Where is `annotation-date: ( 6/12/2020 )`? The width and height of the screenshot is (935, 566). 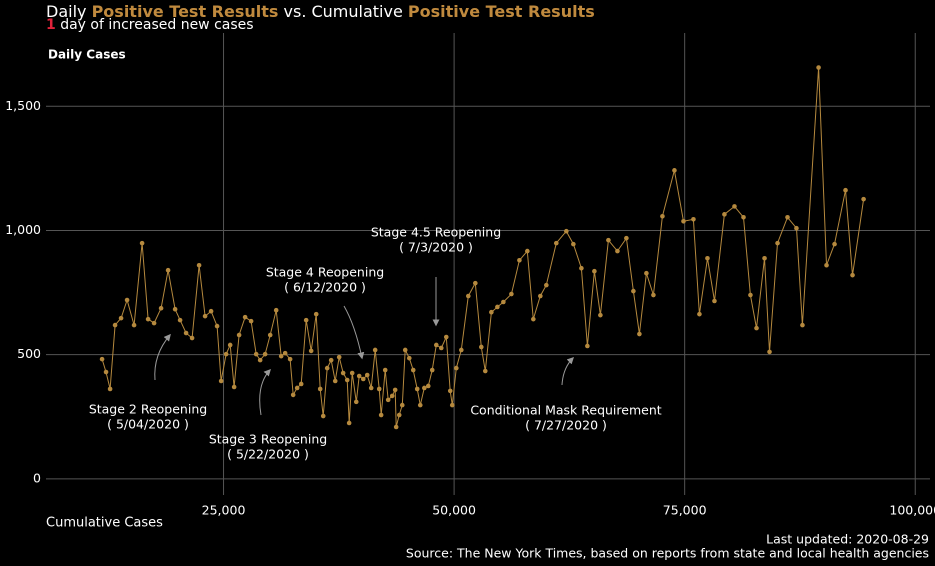
annotation-date: ( 6/12/2020 ) is located at coordinates (325, 287).